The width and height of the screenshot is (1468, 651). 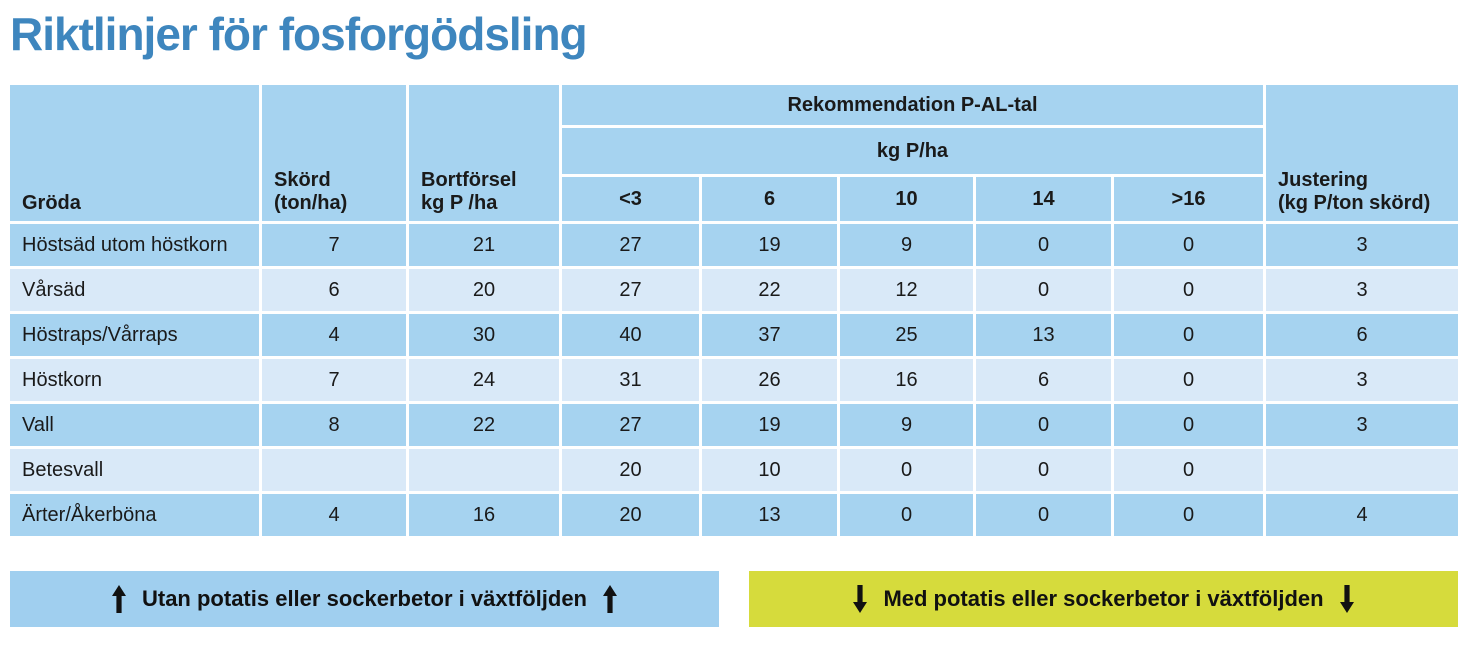 I want to click on cell-pal-0: 40, so click(x=630, y=334).